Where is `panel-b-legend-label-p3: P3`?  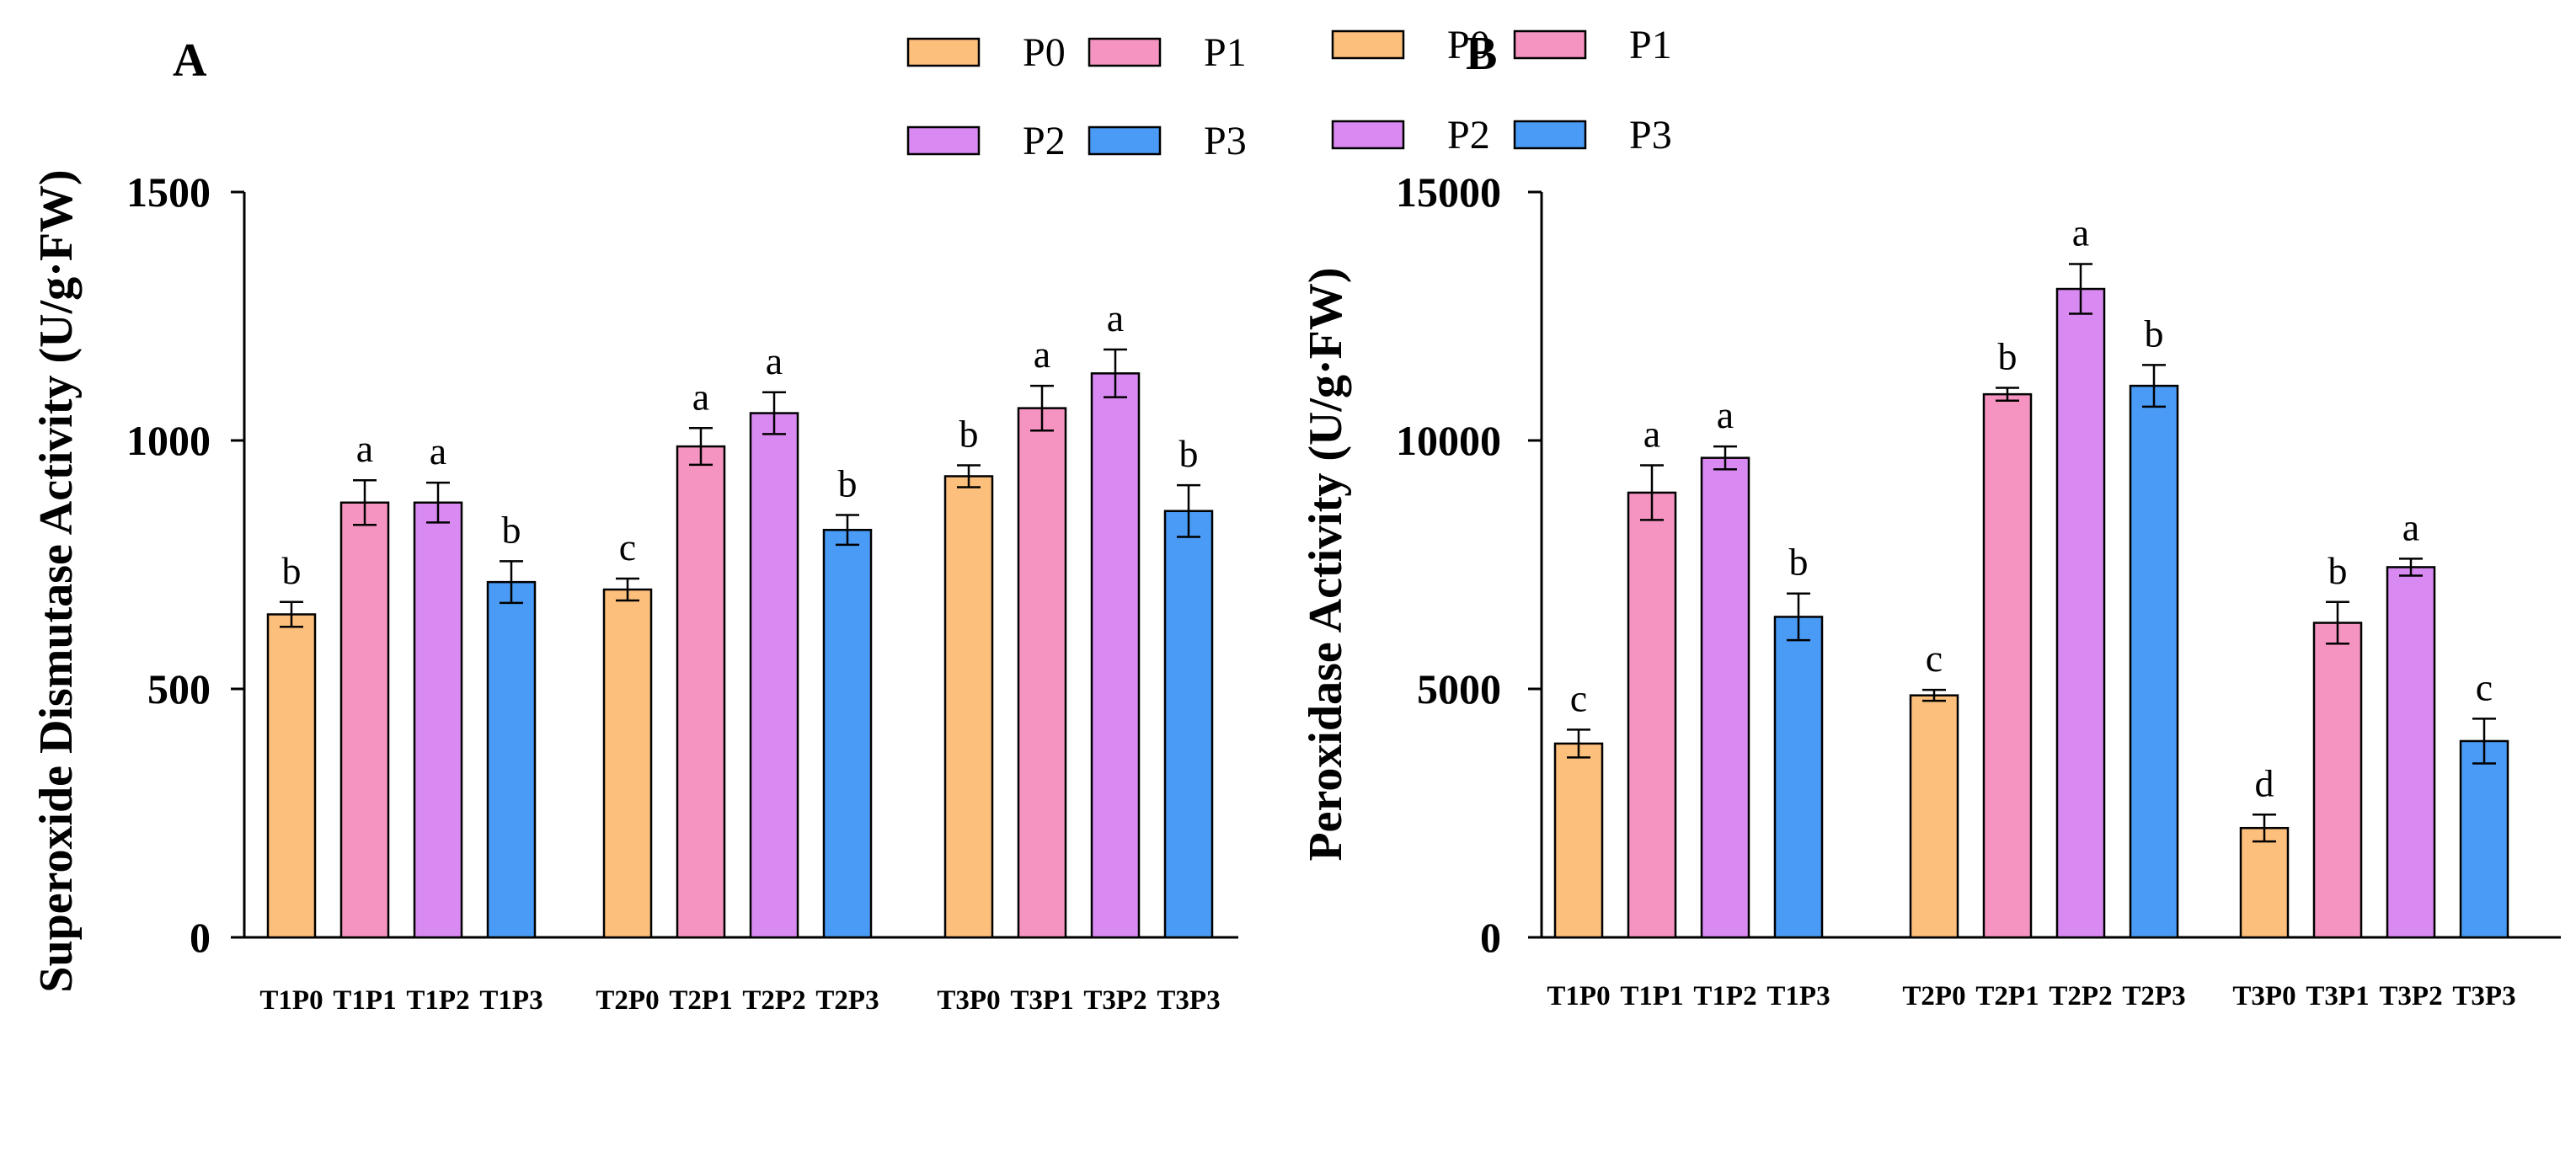 panel-b-legend-label-p3: P3 is located at coordinates (1650, 135).